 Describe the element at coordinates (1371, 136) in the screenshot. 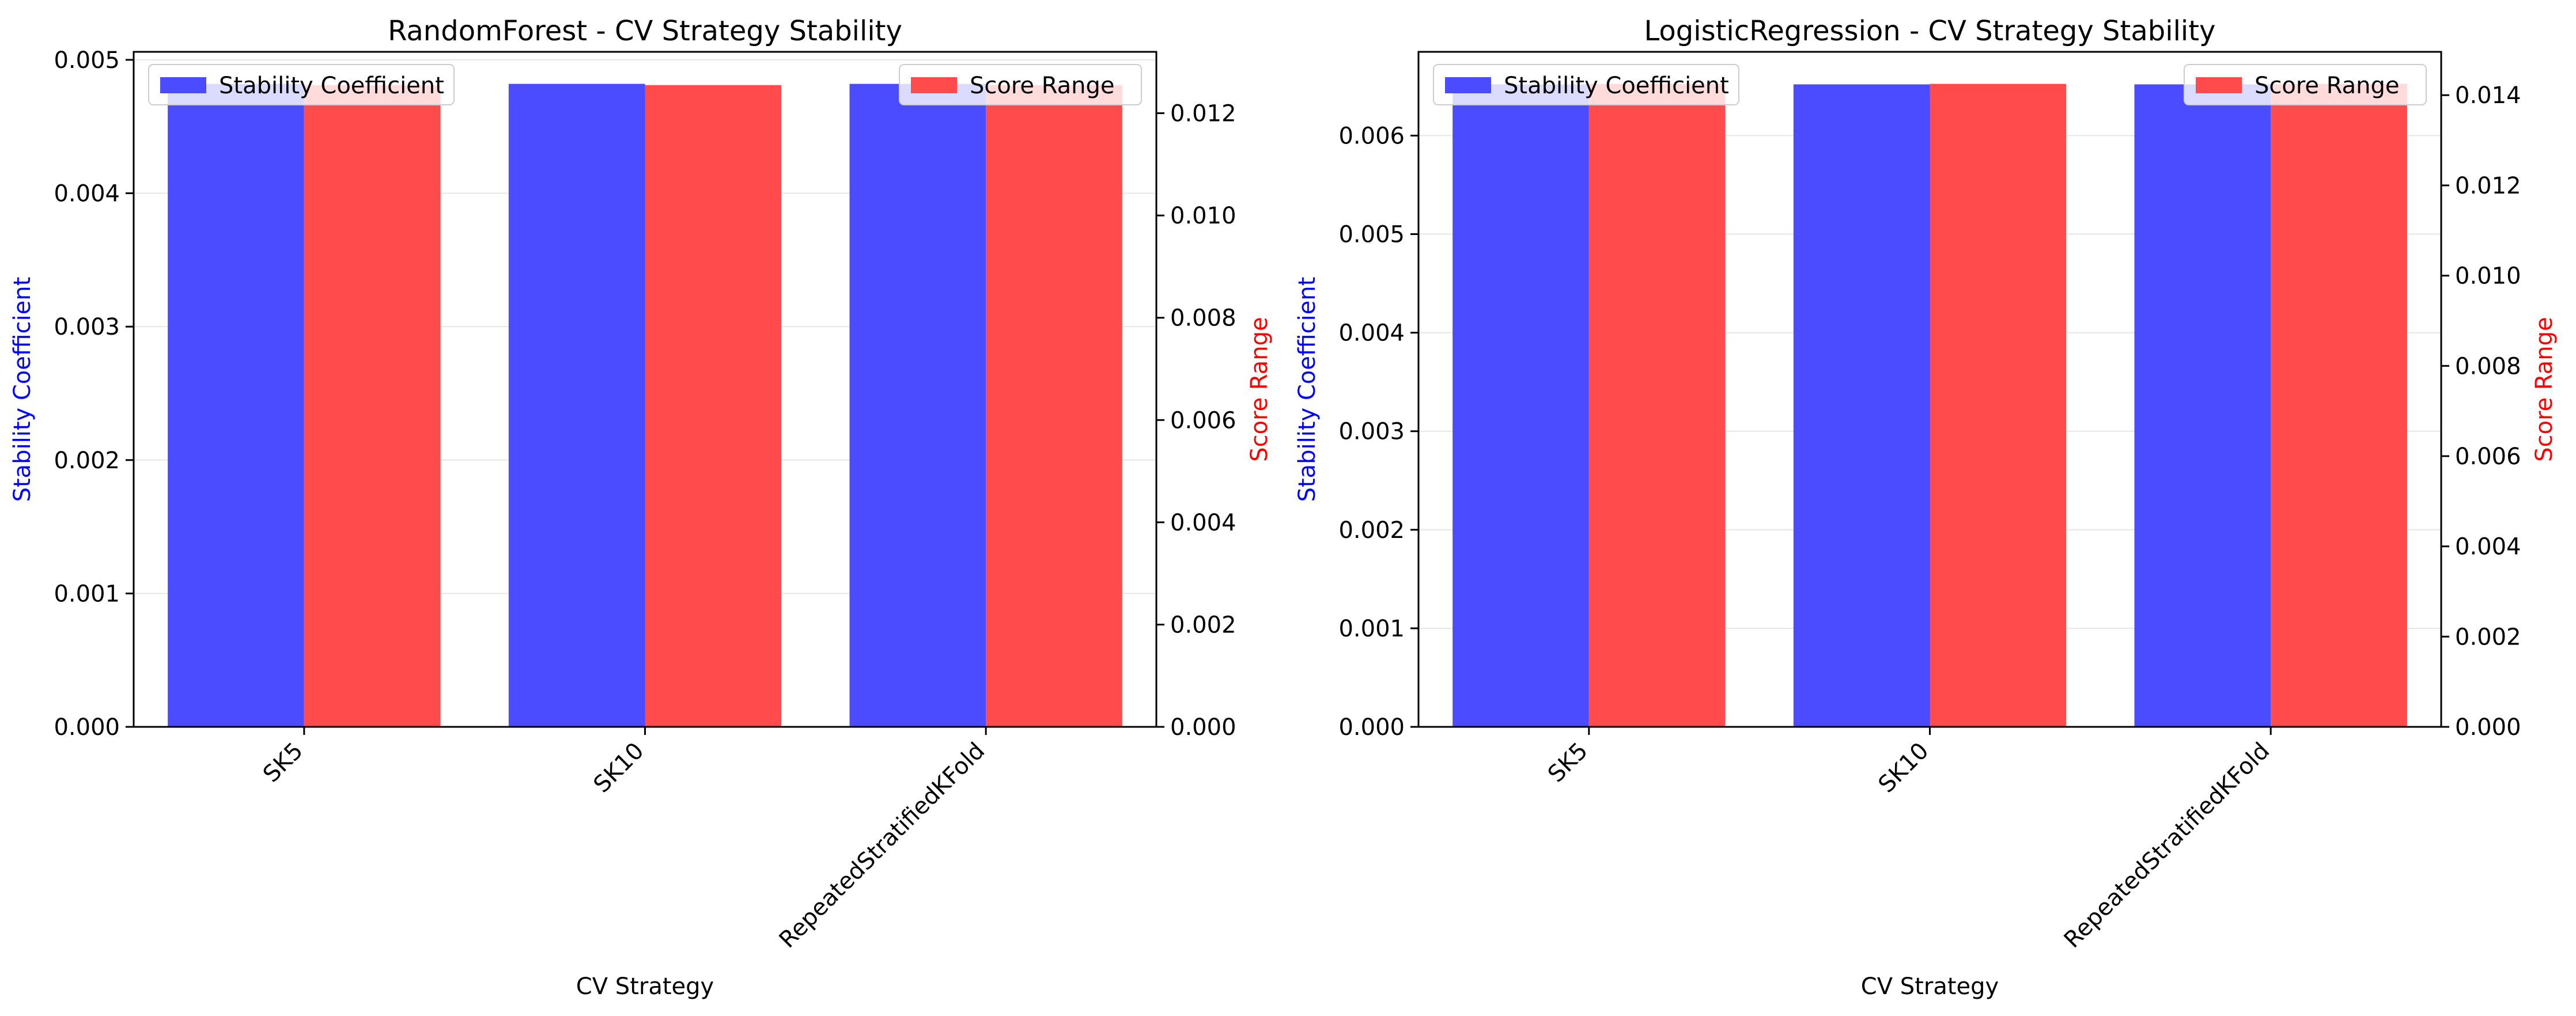

I see `left-tick-label: 0.006` at that location.